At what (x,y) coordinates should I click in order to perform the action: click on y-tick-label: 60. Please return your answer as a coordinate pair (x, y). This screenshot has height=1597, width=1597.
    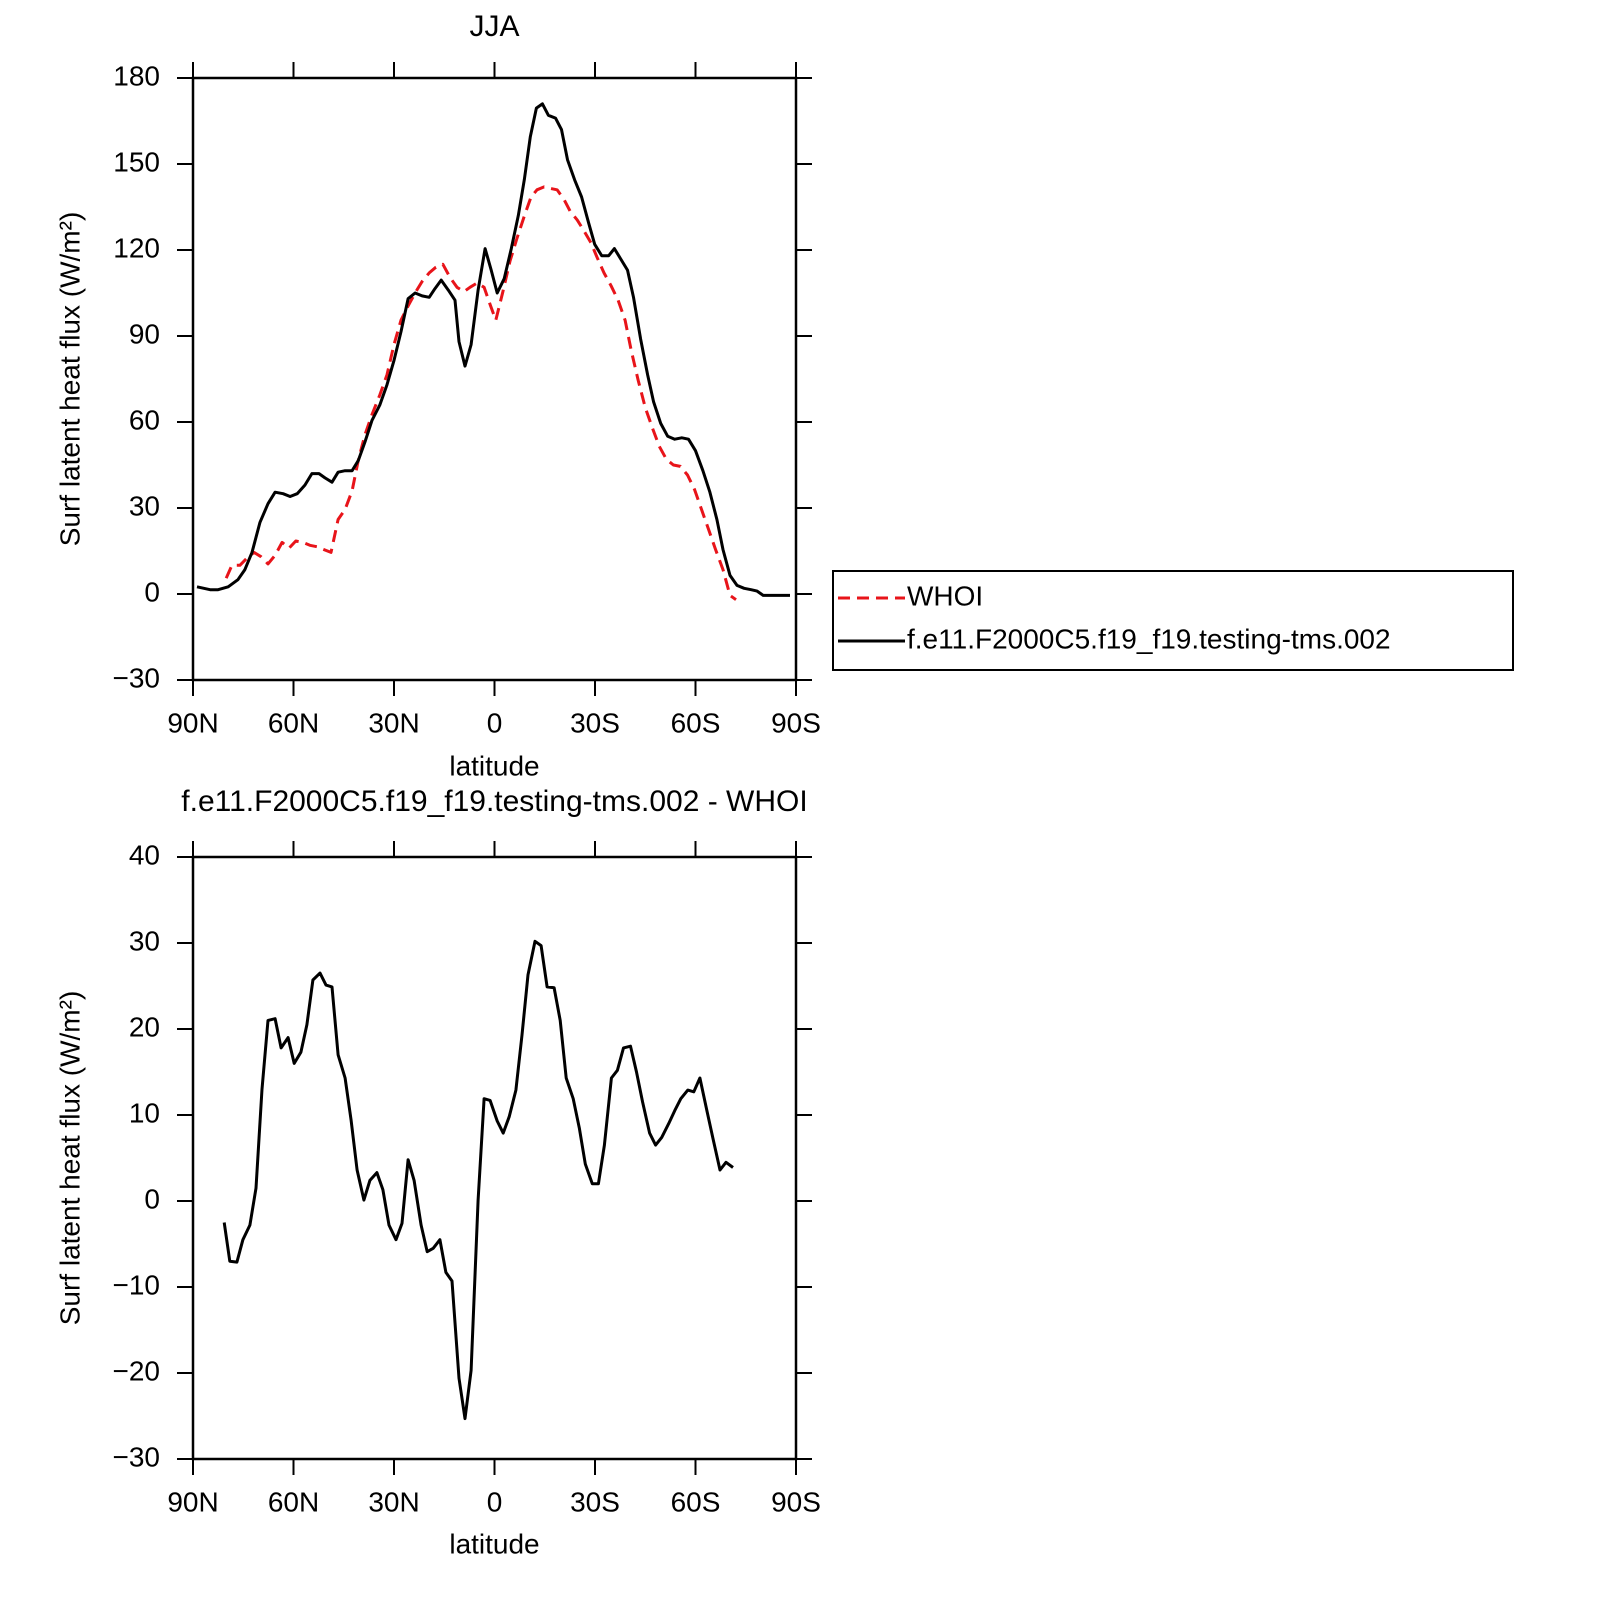
    Looking at the image, I should click on (144, 419).